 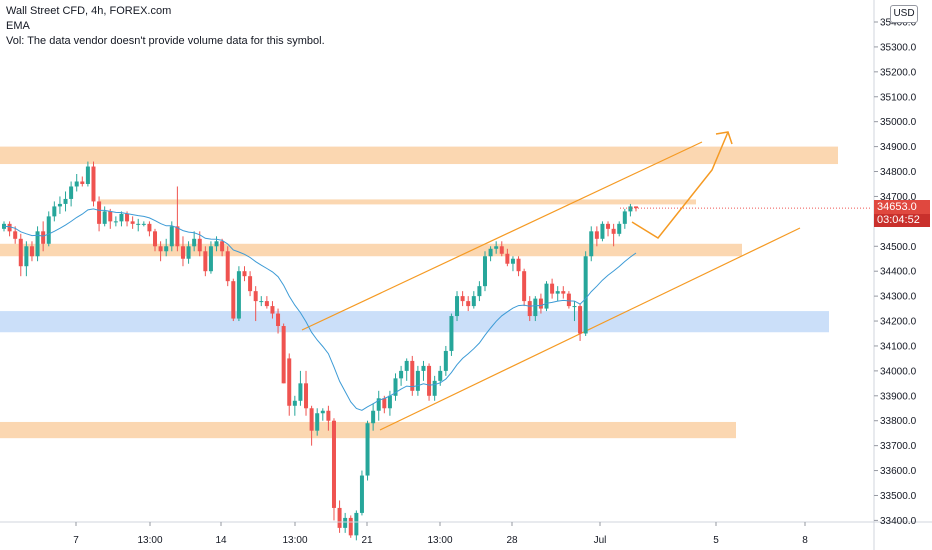 I want to click on price-tick-label: 34000.0, so click(x=898, y=371).